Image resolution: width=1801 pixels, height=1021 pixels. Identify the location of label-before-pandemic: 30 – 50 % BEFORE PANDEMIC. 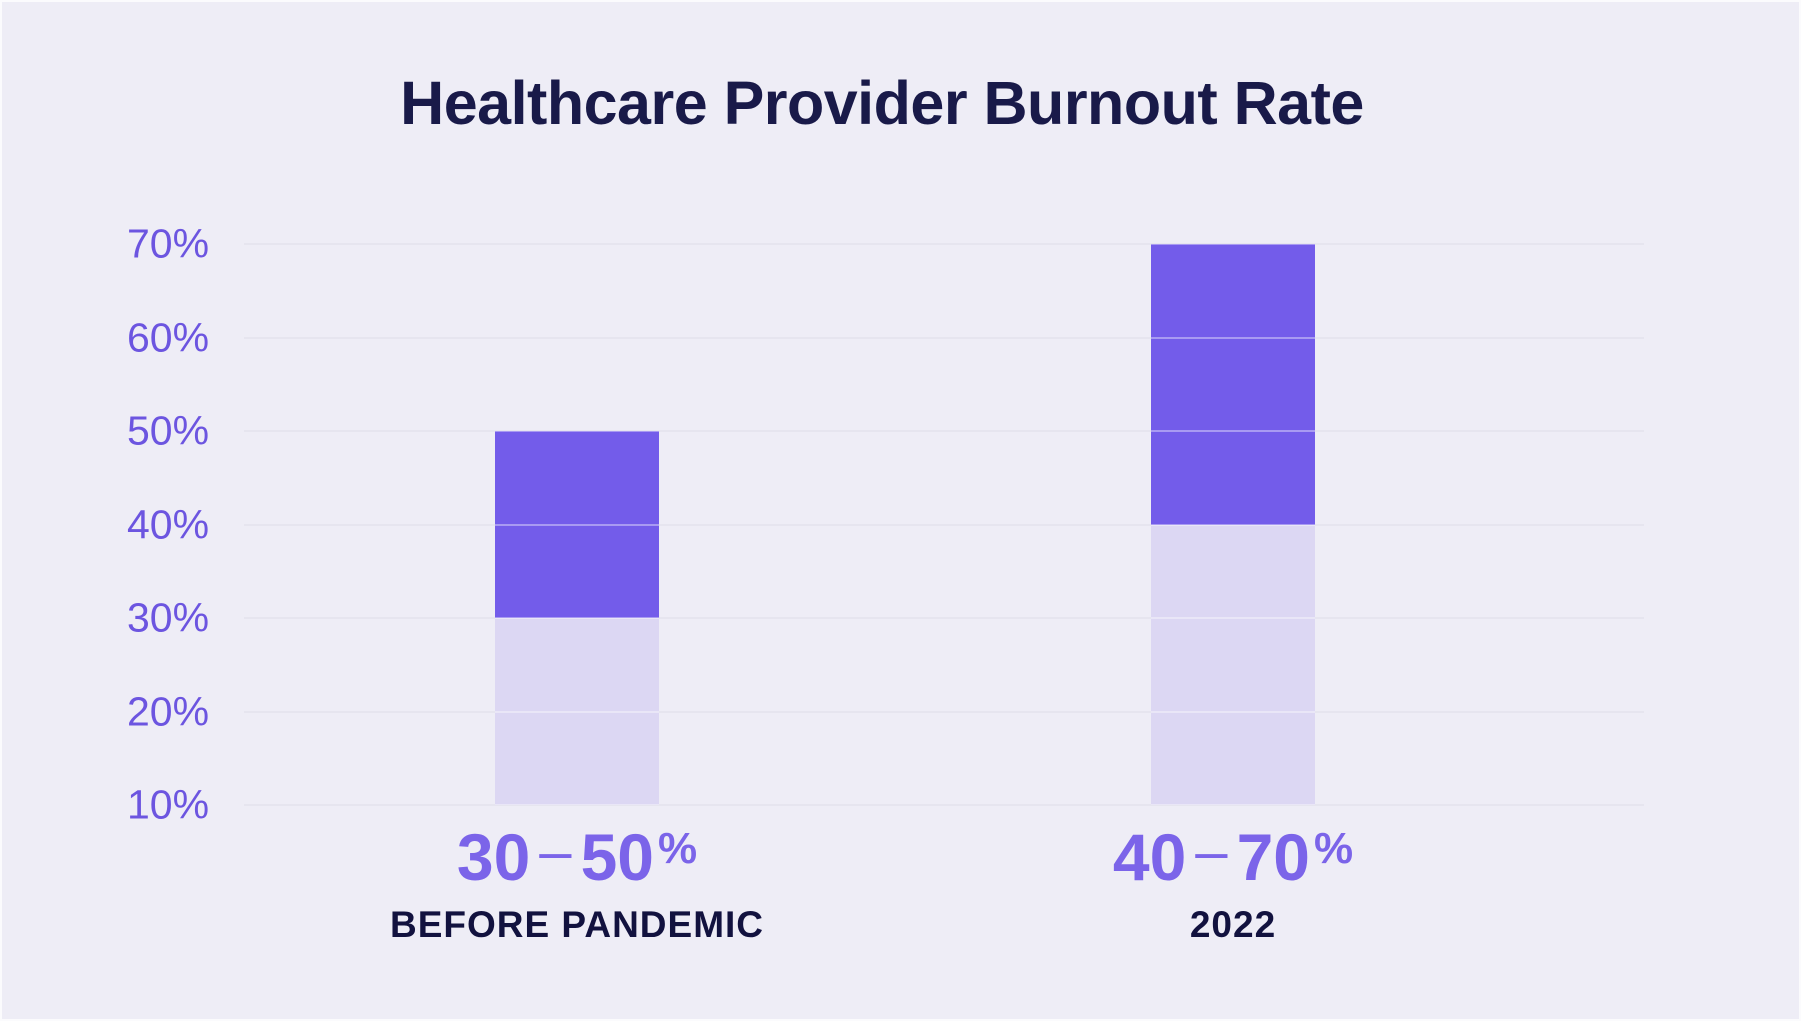
(577, 883).